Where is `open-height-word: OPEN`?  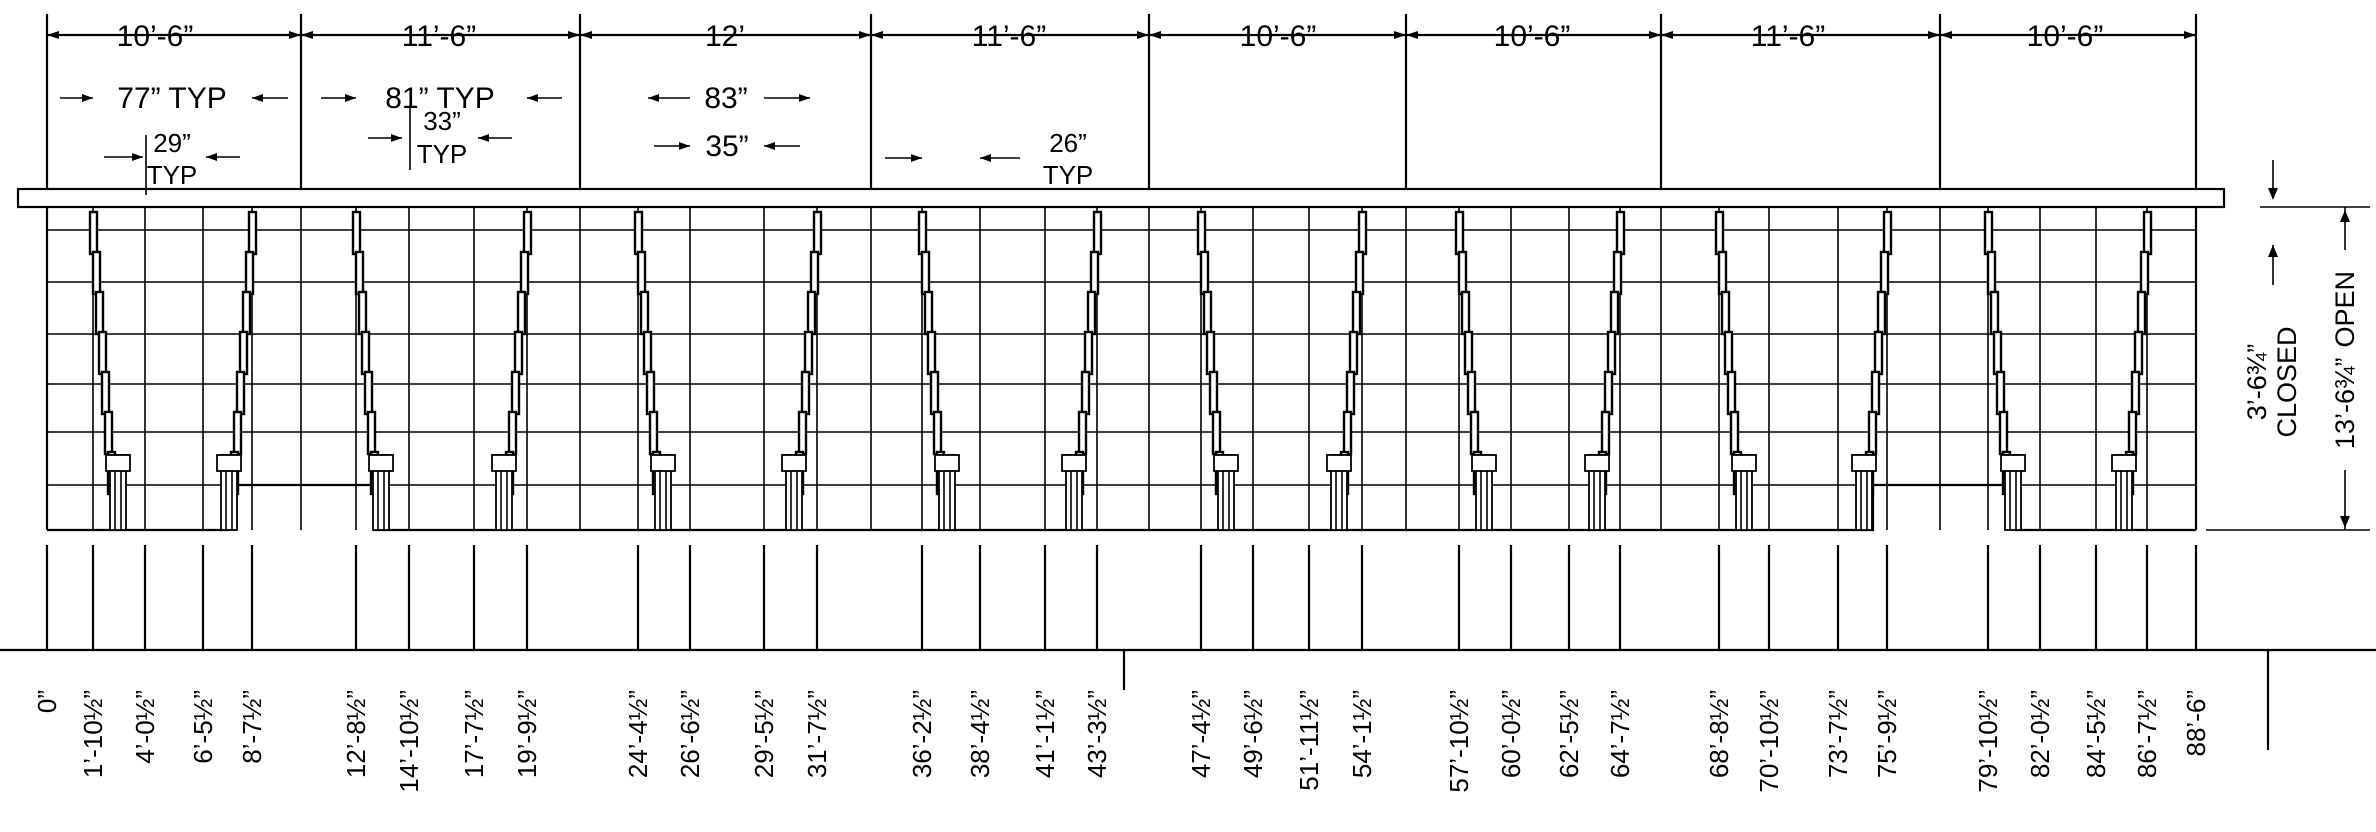 open-height-word: OPEN is located at coordinates (2345, 309).